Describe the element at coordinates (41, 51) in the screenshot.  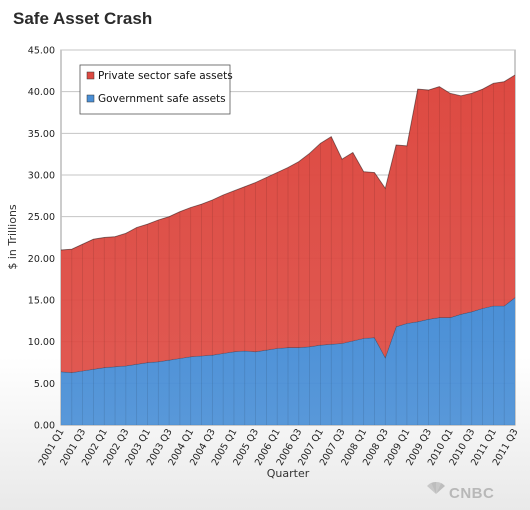
I see `y-tick-label-9: 45.00` at that location.